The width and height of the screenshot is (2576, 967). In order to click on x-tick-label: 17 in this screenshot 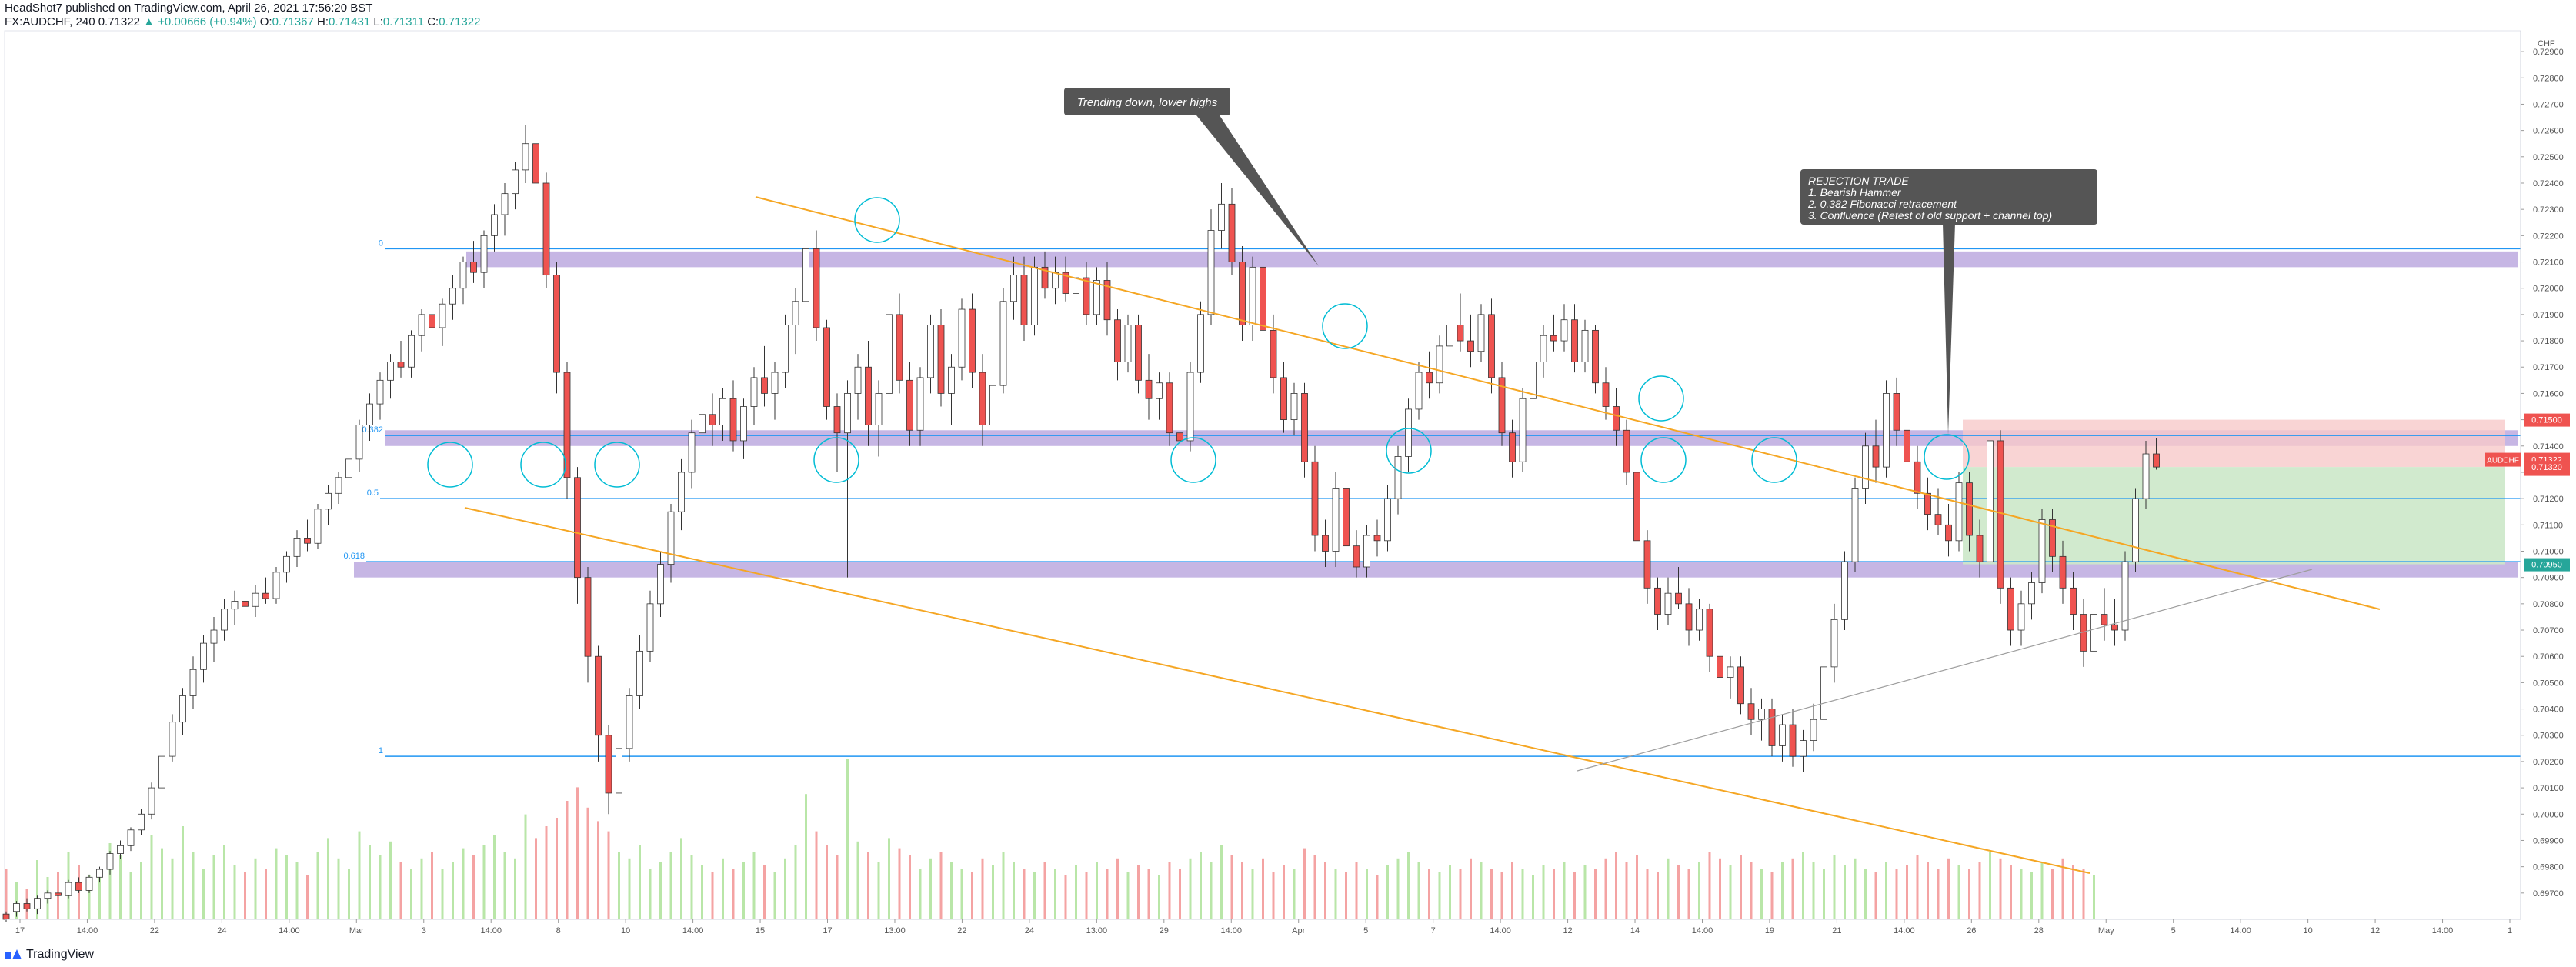, I will do `click(828, 930)`.